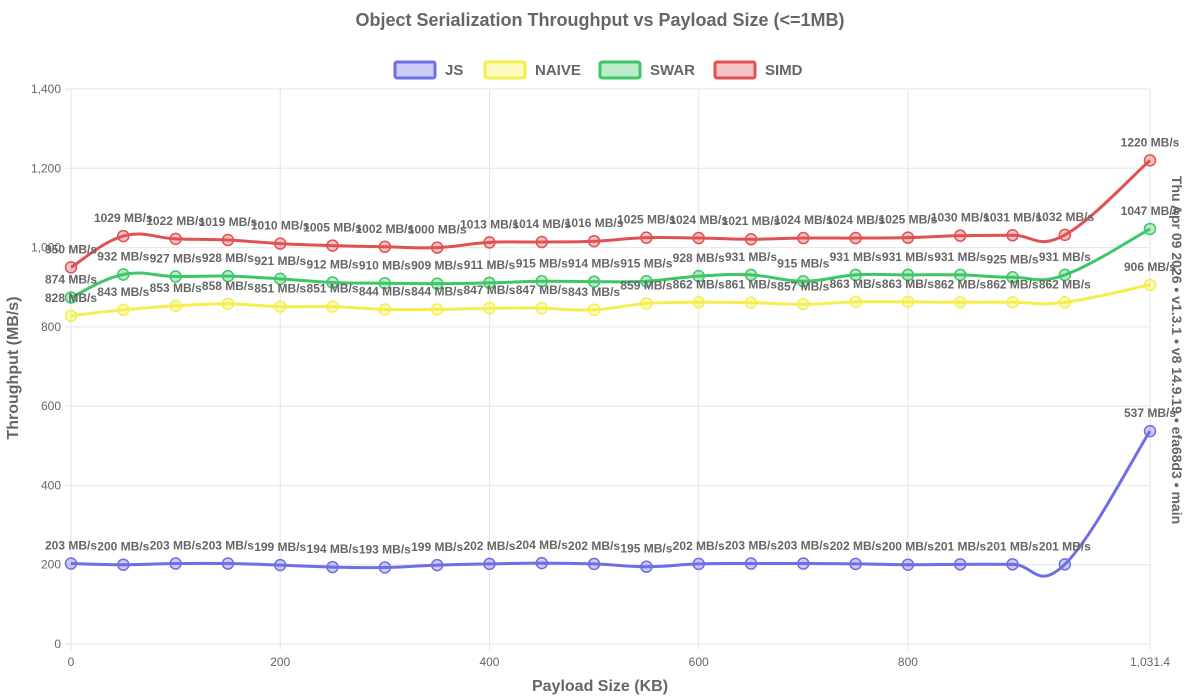 Image resolution: width=1200 pixels, height=700 pixels. What do you see at coordinates (428, 70) in the screenshot?
I see `legend-item-js: JS` at bounding box center [428, 70].